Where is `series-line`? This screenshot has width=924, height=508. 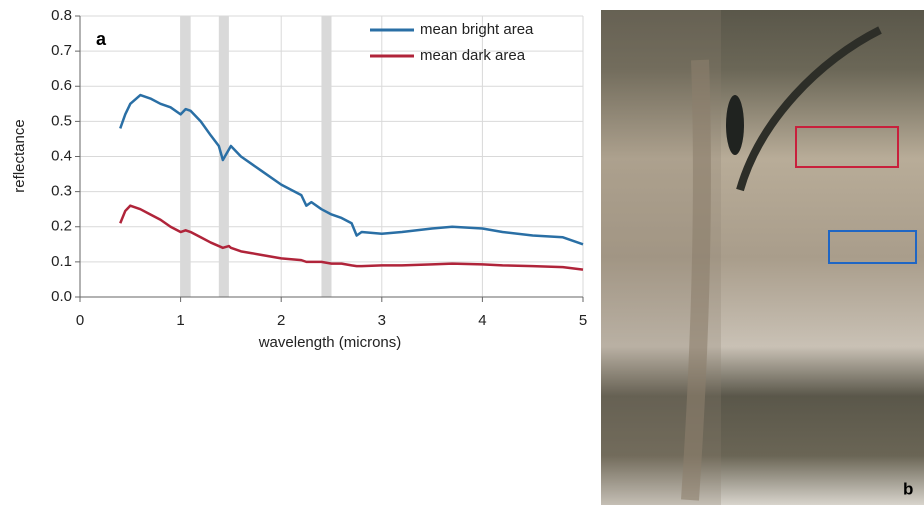 series-line is located at coordinates (351, 237).